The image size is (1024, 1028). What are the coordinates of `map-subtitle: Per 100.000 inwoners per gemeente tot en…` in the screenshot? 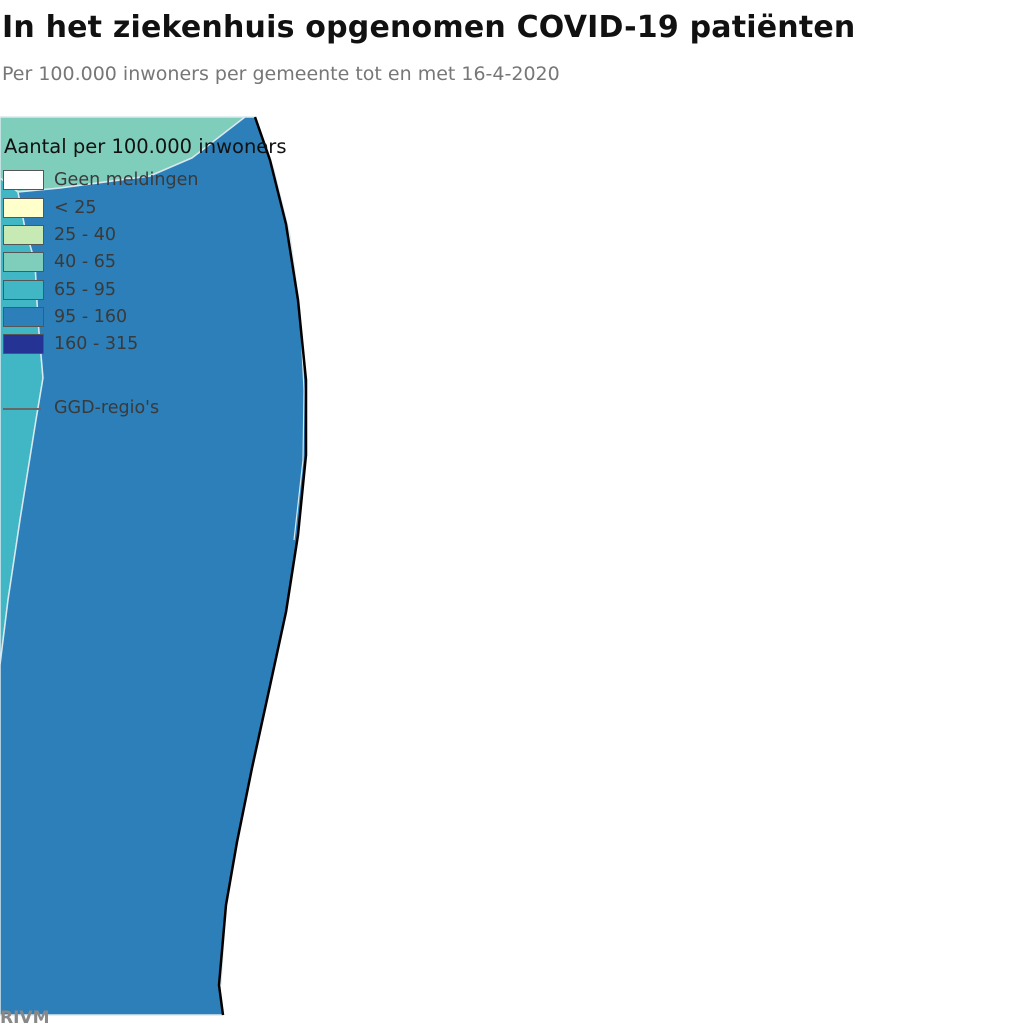 It's located at (281, 74).